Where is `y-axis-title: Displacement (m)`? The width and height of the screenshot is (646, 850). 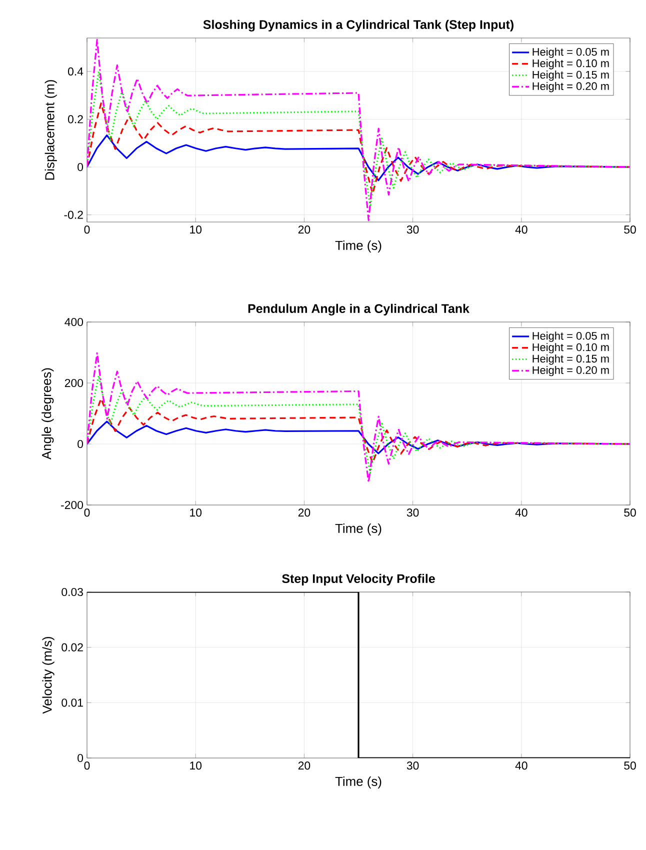
y-axis-title: Displacement (m) is located at coordinates (50, 130).